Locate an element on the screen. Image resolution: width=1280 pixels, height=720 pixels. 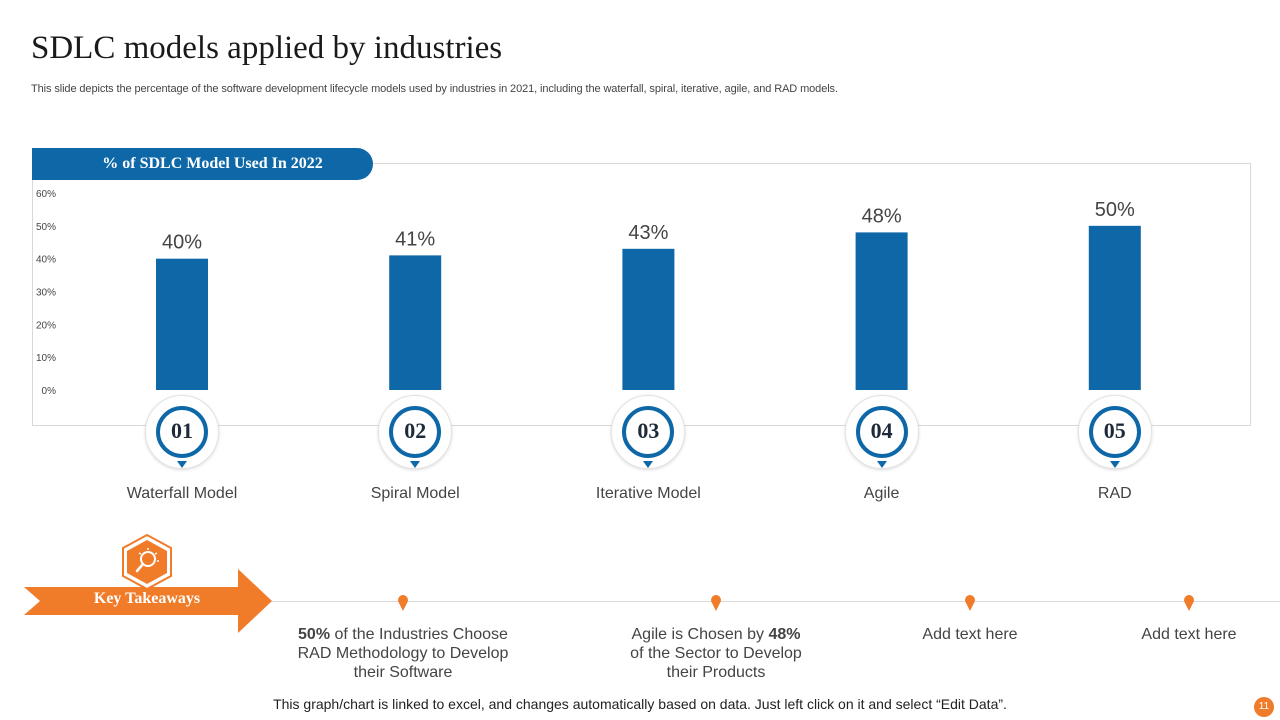
marker-ring: 03 is located at coordinates (648, 432).